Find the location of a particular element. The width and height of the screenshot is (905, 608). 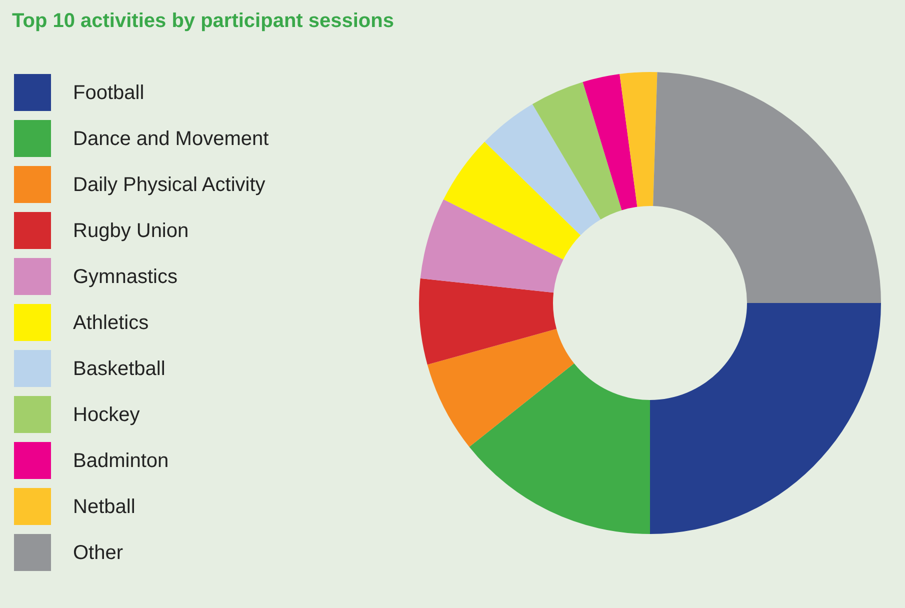

legend-label: Netball is located at coordinates (104, 507).